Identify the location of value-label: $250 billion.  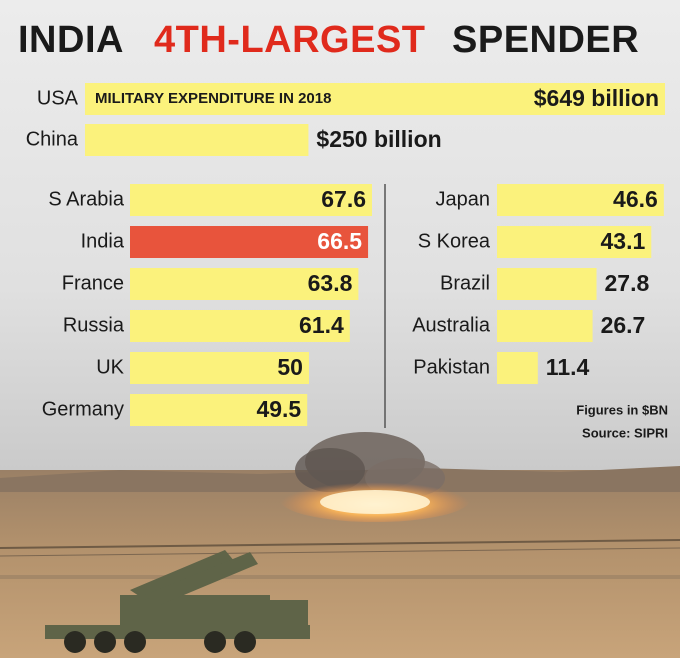
(378, 139).